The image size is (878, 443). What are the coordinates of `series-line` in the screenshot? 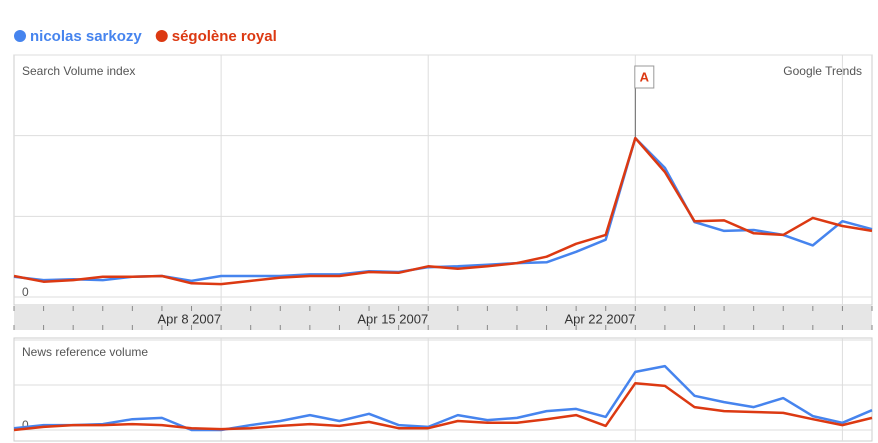 It's located at (443, 406).